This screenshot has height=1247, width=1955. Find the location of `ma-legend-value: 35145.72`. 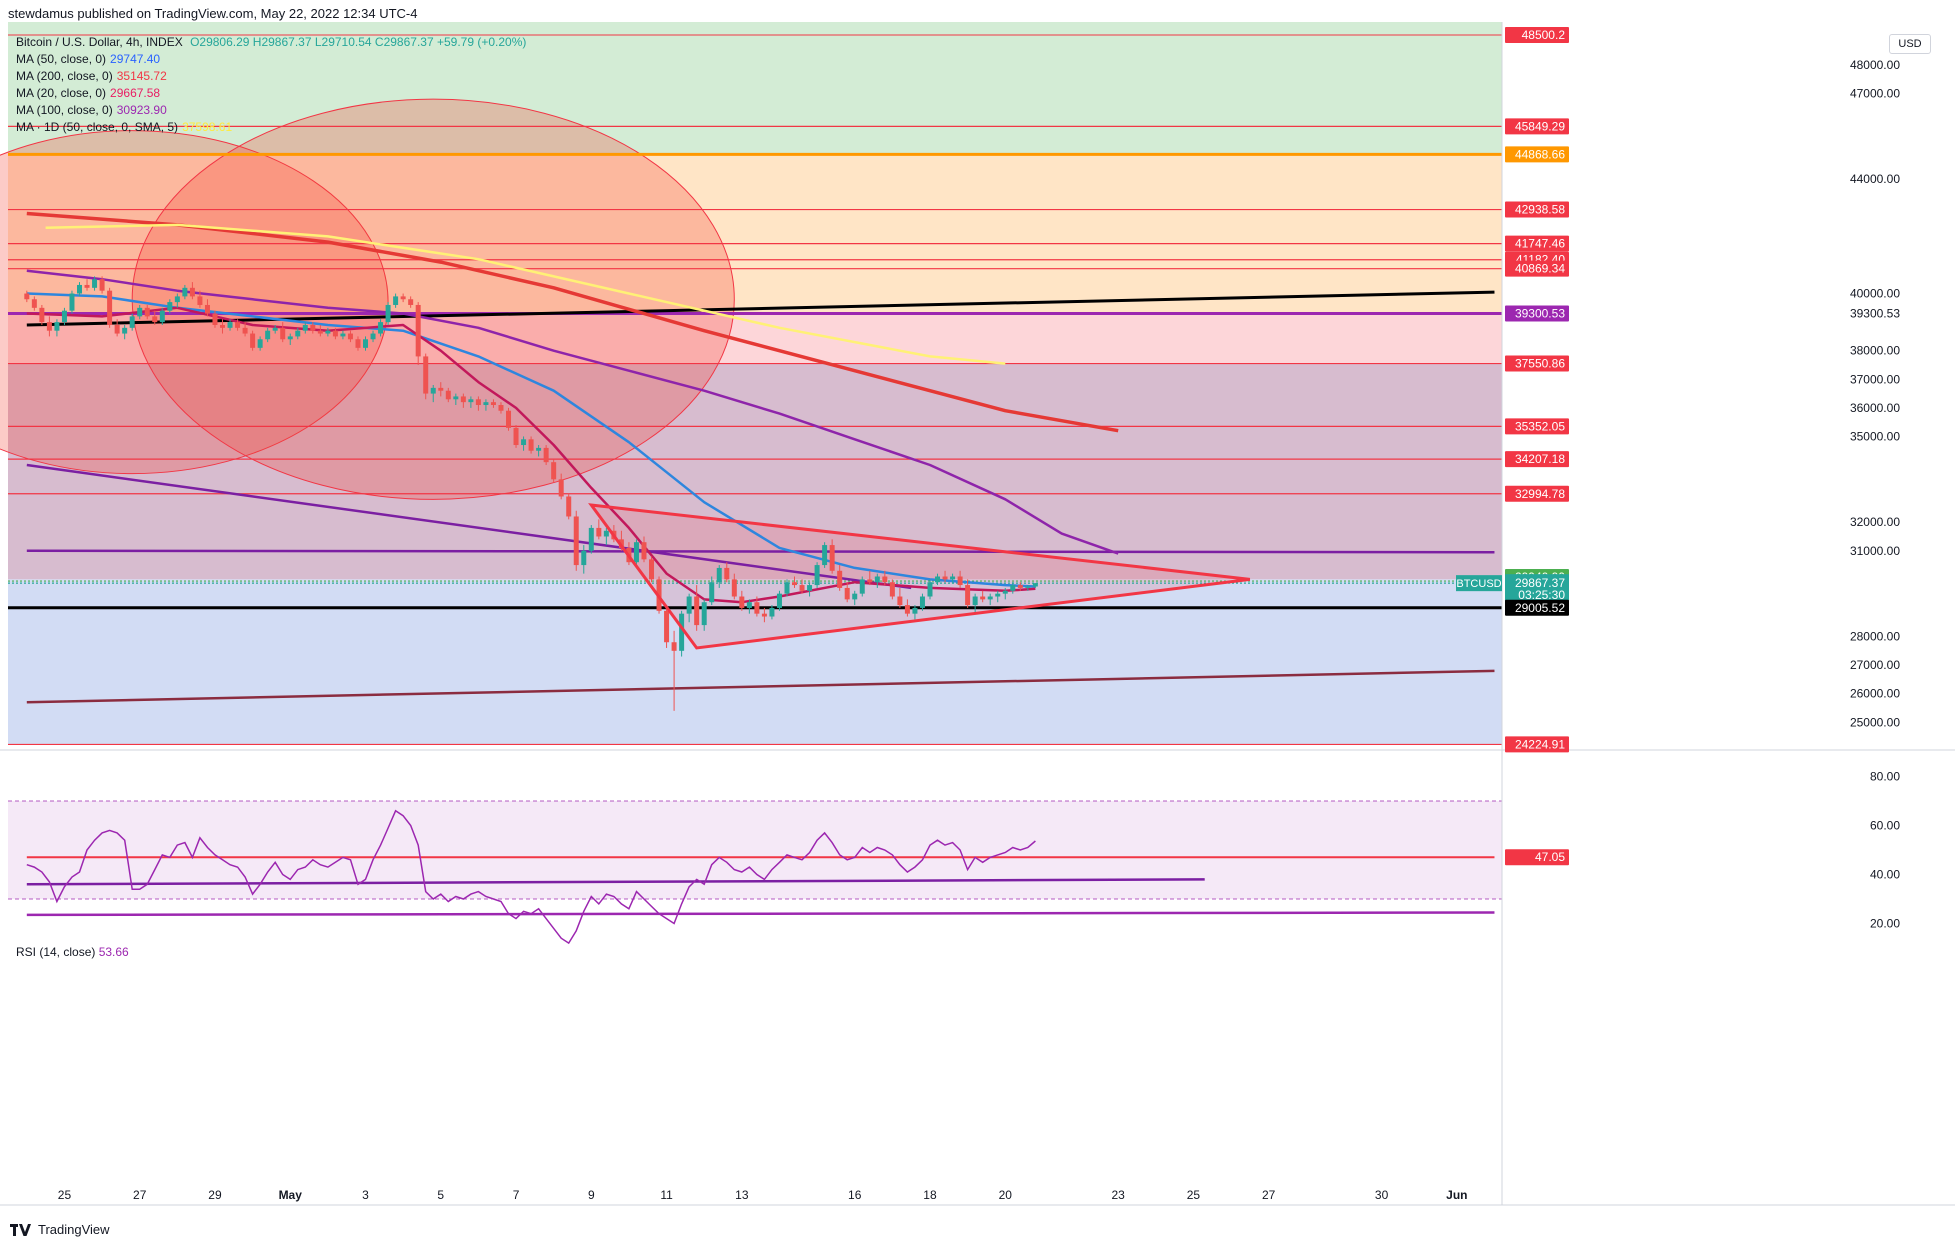

ma-legend-value: 35145.72 is located at coordinates (141, 76).